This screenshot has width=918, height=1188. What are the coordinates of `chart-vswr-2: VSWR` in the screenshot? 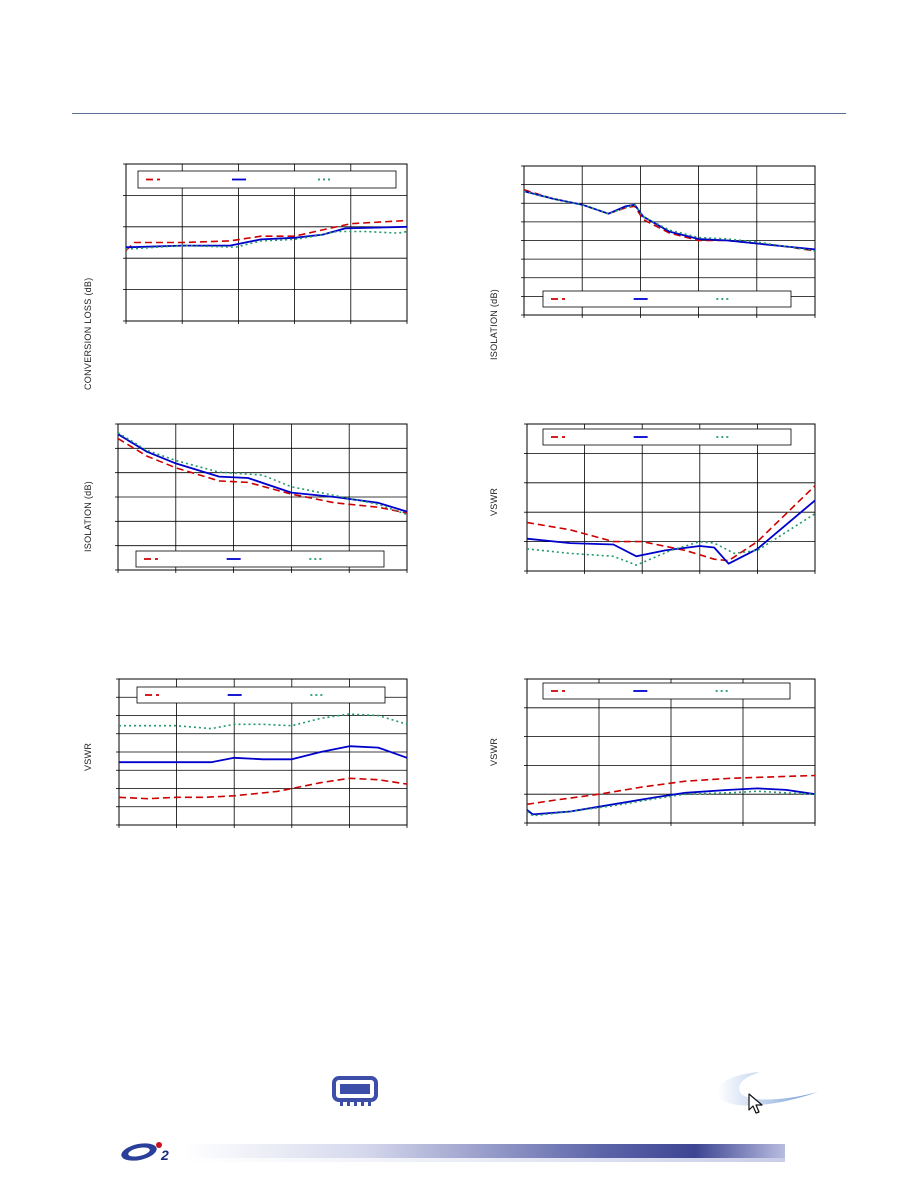 It's located at (245, 753).